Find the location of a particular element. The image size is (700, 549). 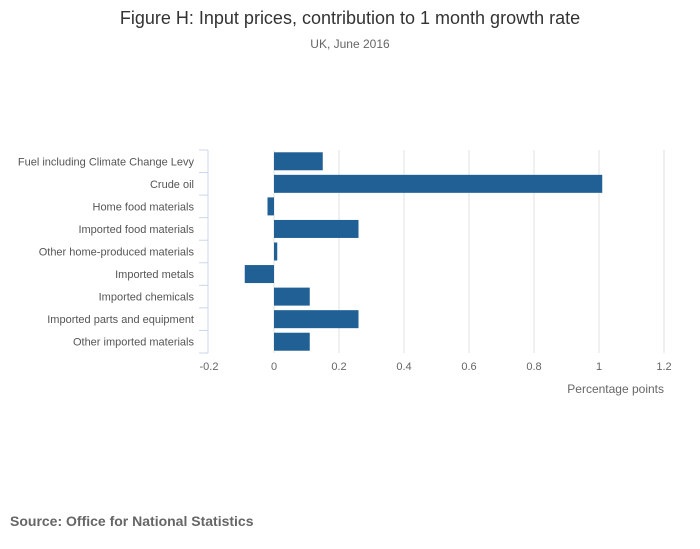

x-tick-label: 1.2 is located at coordinates (663, 367).